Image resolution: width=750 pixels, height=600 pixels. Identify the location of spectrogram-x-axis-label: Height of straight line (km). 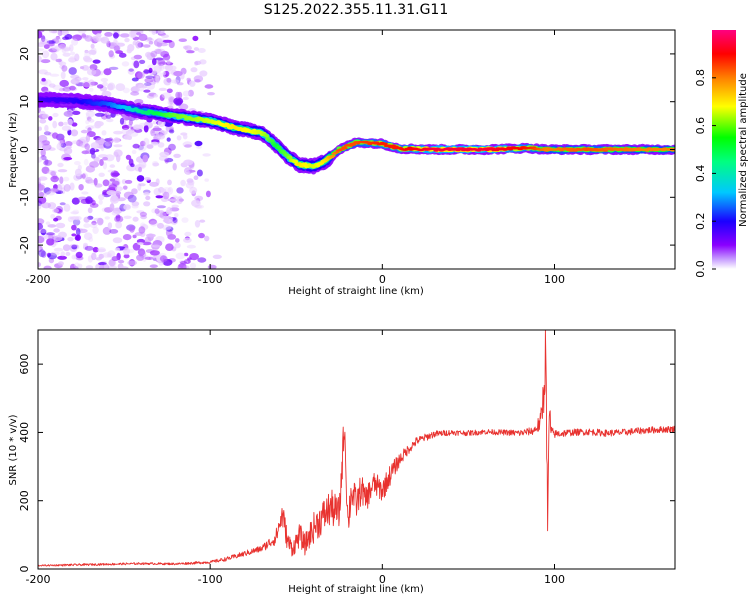
(356, 291).